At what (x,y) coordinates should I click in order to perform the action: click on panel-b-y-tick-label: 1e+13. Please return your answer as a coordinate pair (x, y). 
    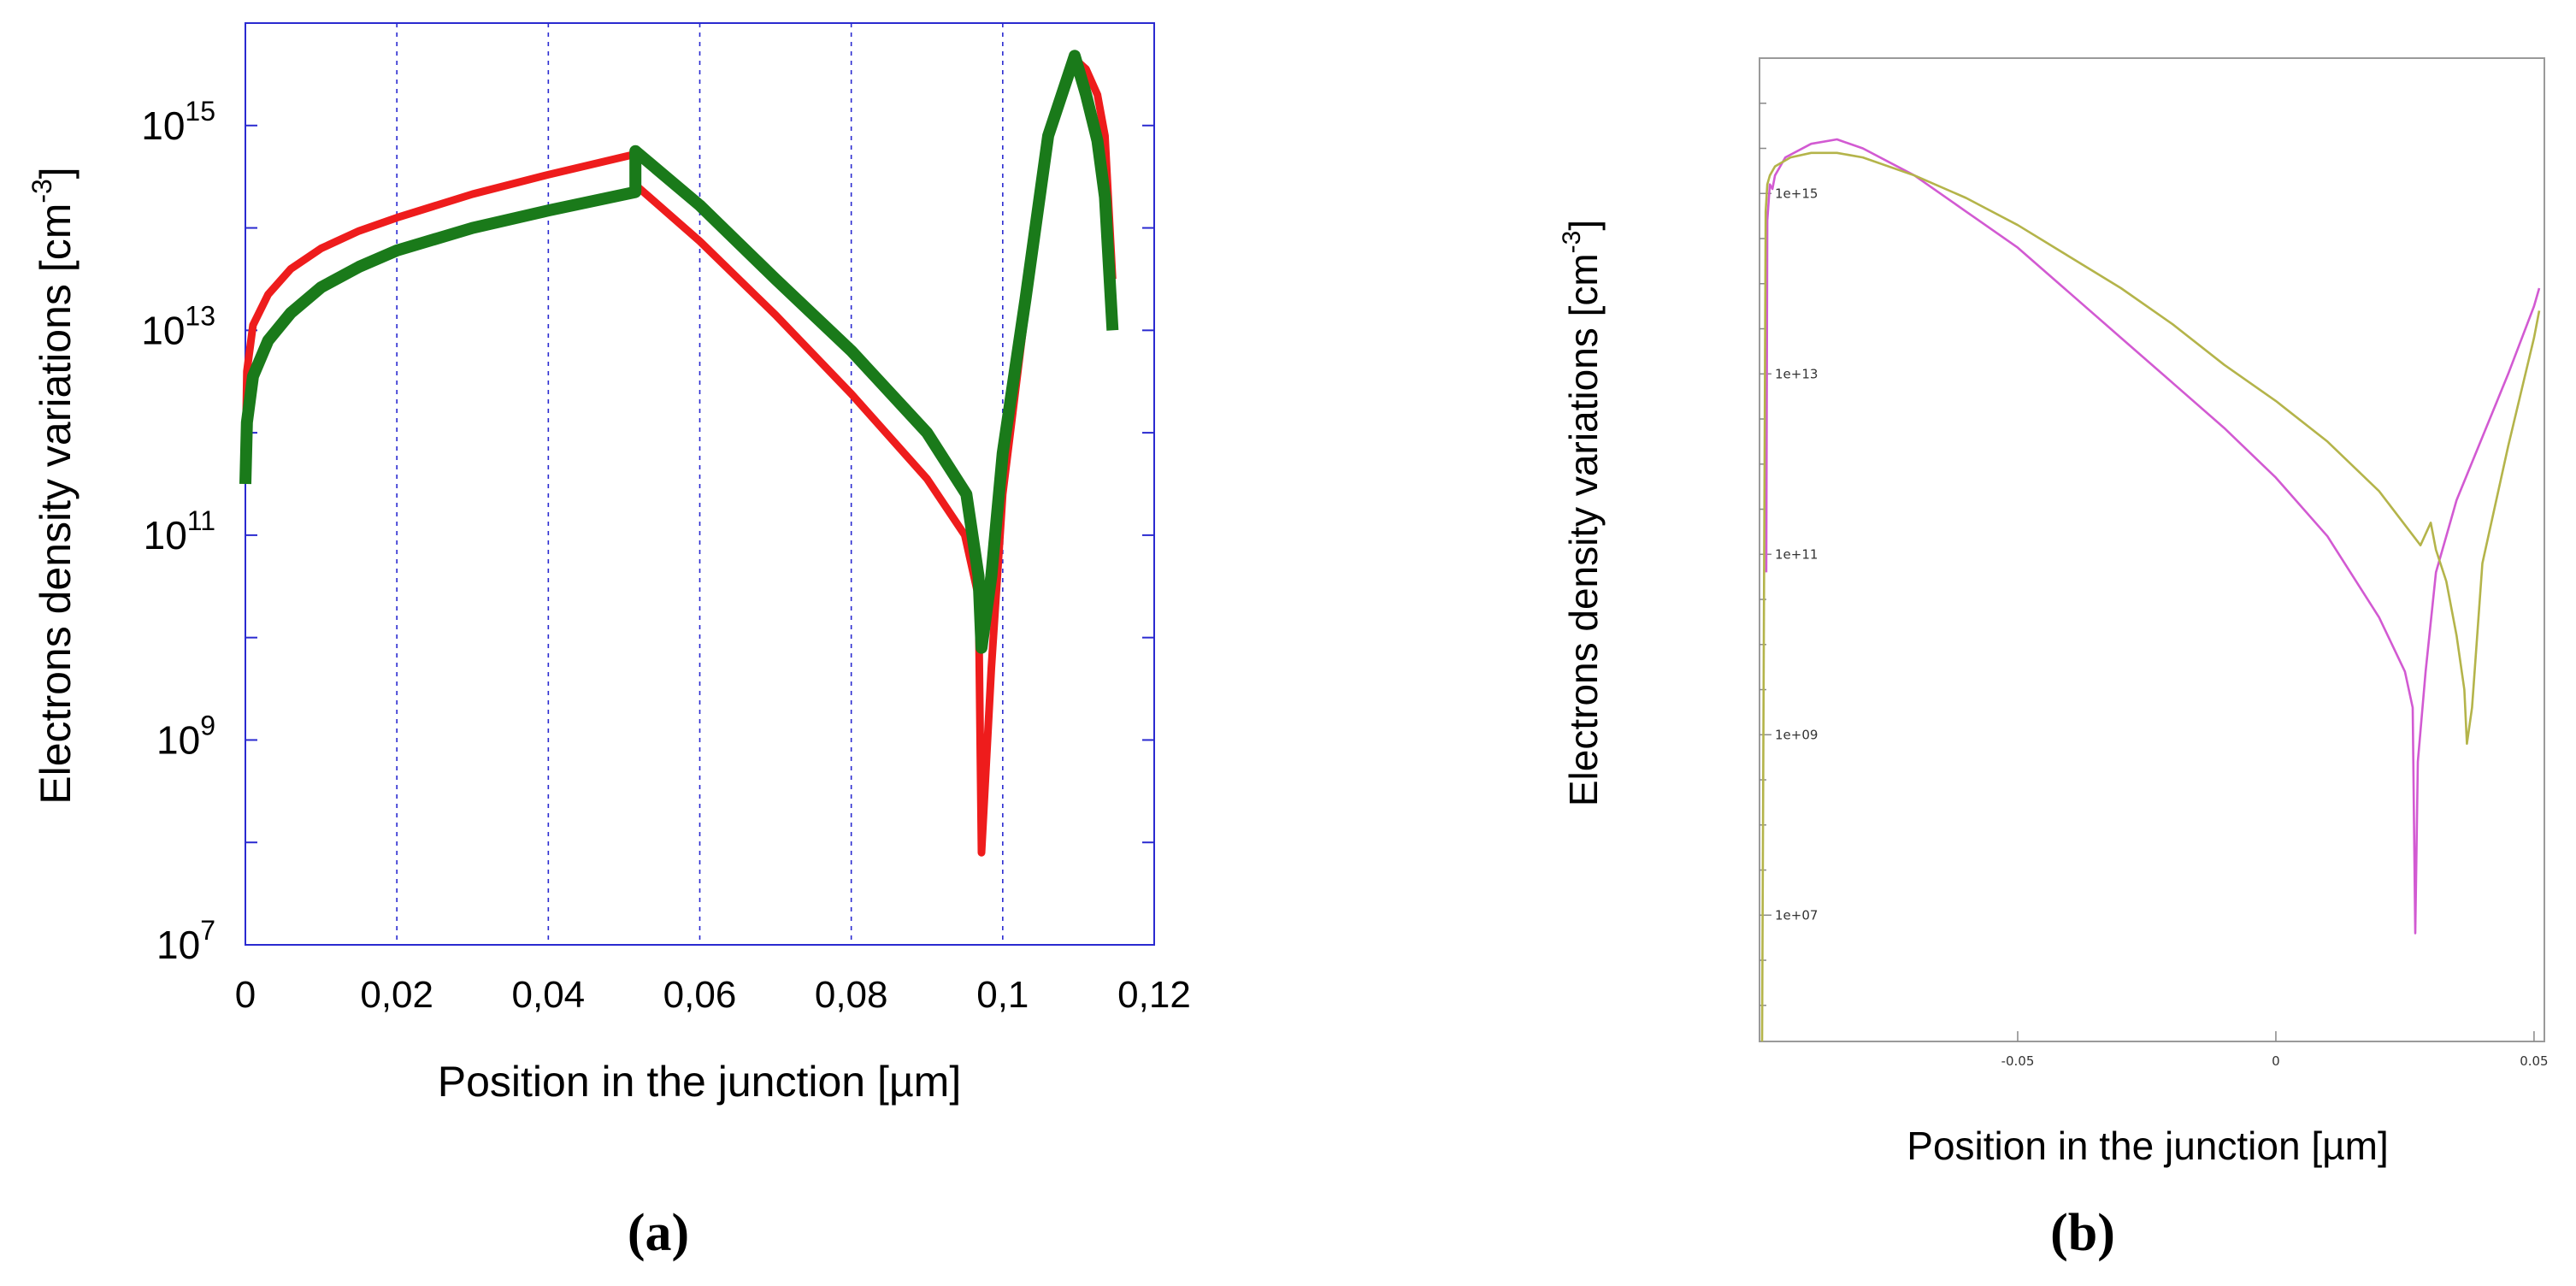
    Looking at the image, I should click on (1797, 373).